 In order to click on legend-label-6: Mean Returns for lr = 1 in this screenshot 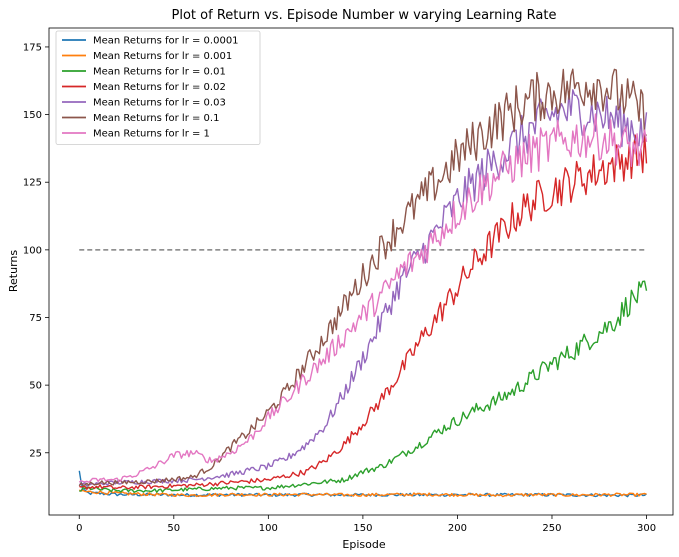, I will do `click(151, 134)`.